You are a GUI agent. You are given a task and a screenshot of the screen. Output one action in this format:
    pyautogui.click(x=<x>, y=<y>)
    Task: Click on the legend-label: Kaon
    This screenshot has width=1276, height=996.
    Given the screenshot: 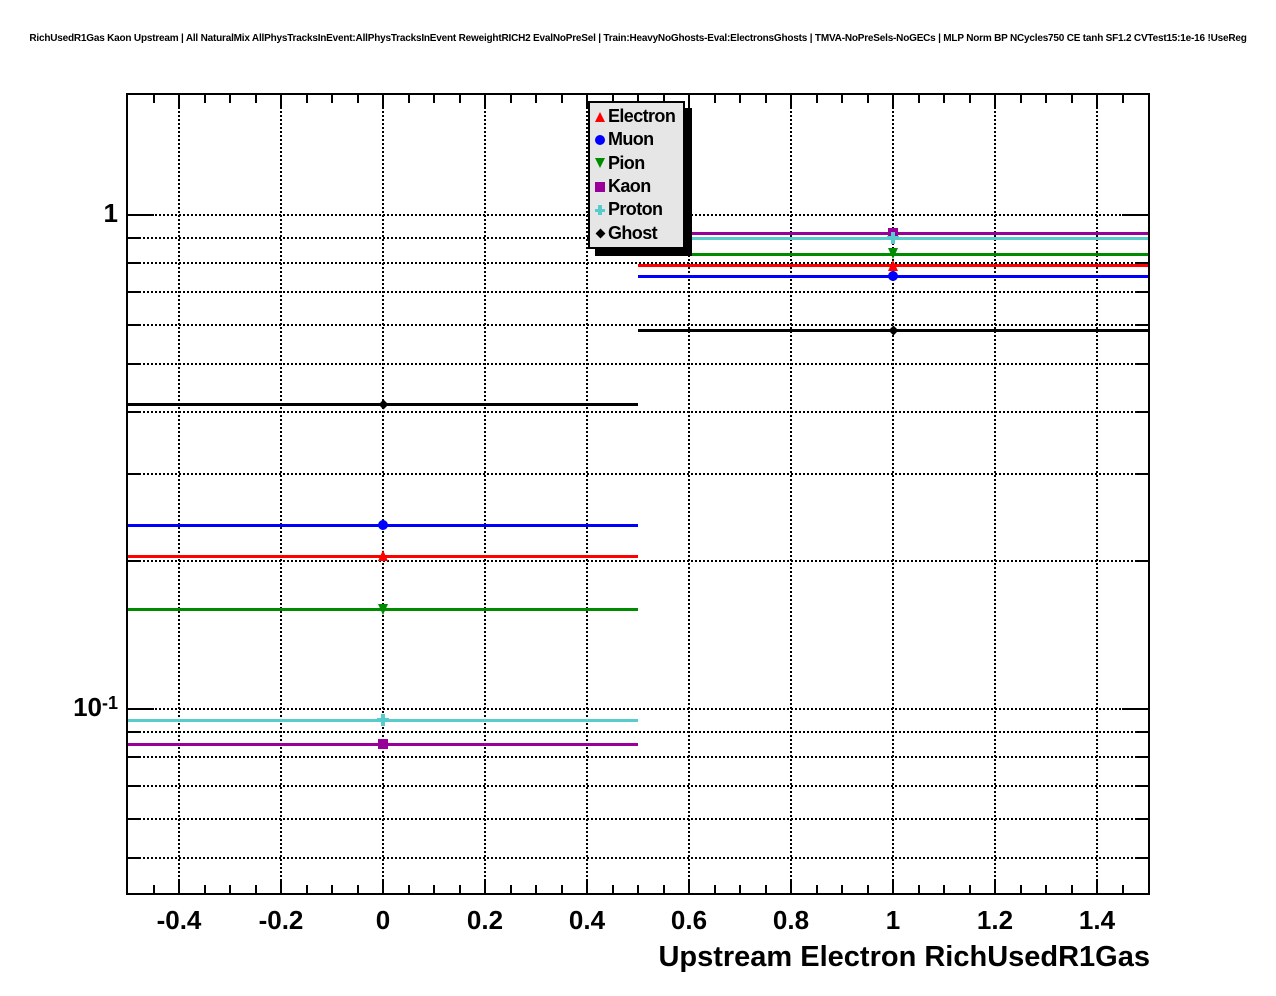 What is the action you would take?
    pyautogui.click(x=629, y=186)
    